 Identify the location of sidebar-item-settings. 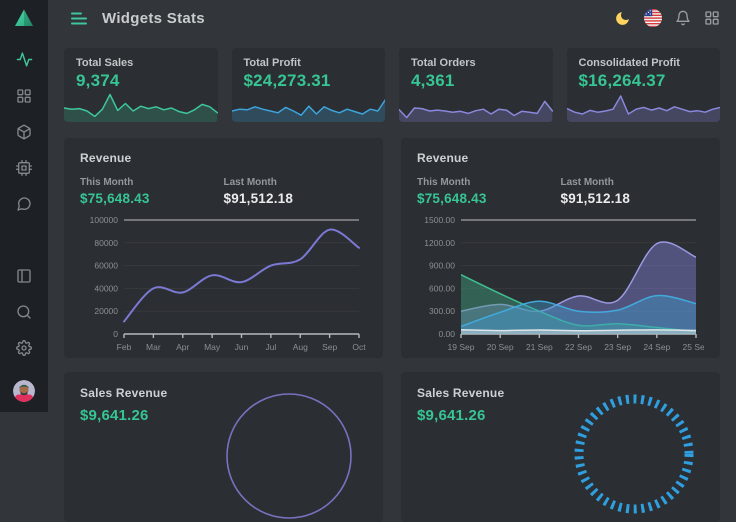
(24, 348).